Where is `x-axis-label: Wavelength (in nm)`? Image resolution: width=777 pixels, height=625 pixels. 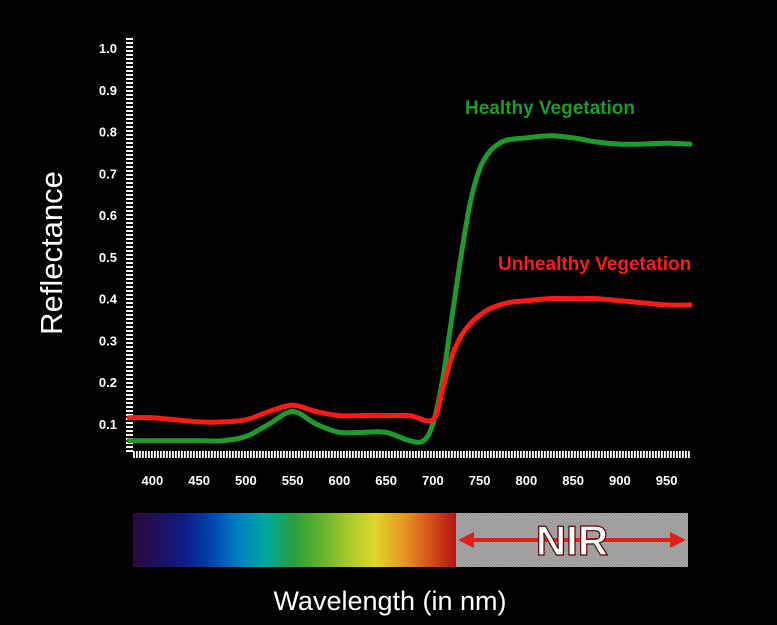 x-axis-label: Wavelength (in nm) is located at coordinates (389, 601).